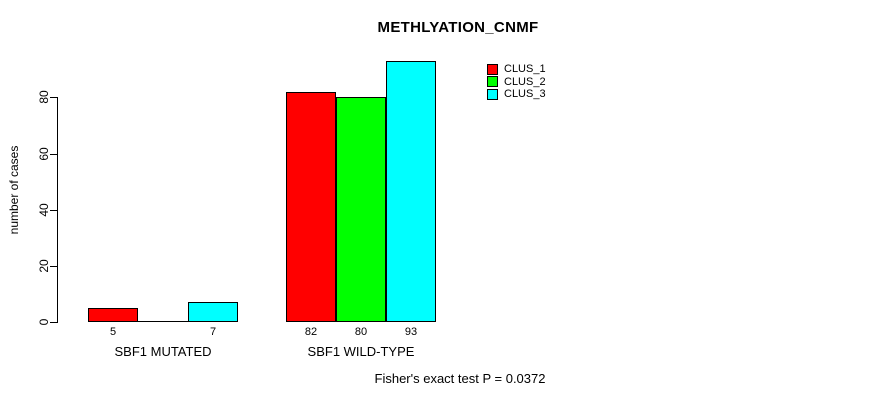 This screenshot has width=890, height=400. Describe the element at coordinates (44, 266) in the screenshot. I see `y-axis-tick-label: 20` at that location.